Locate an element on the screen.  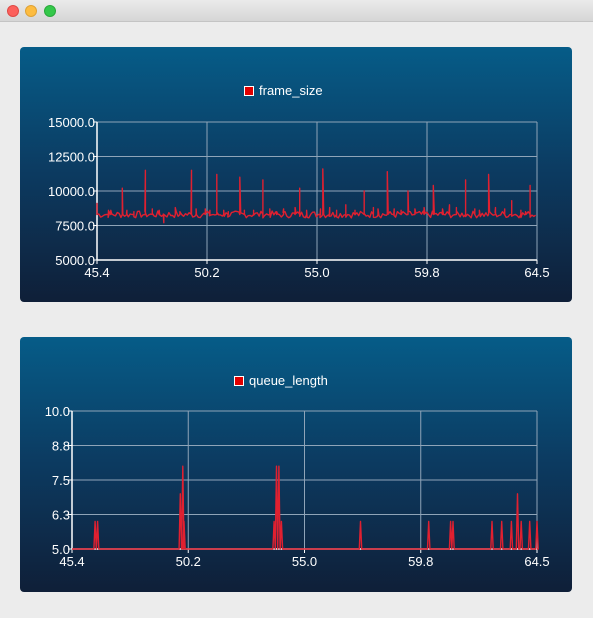
y-tick-label: 8.8 is located at coordinates (61, 446).